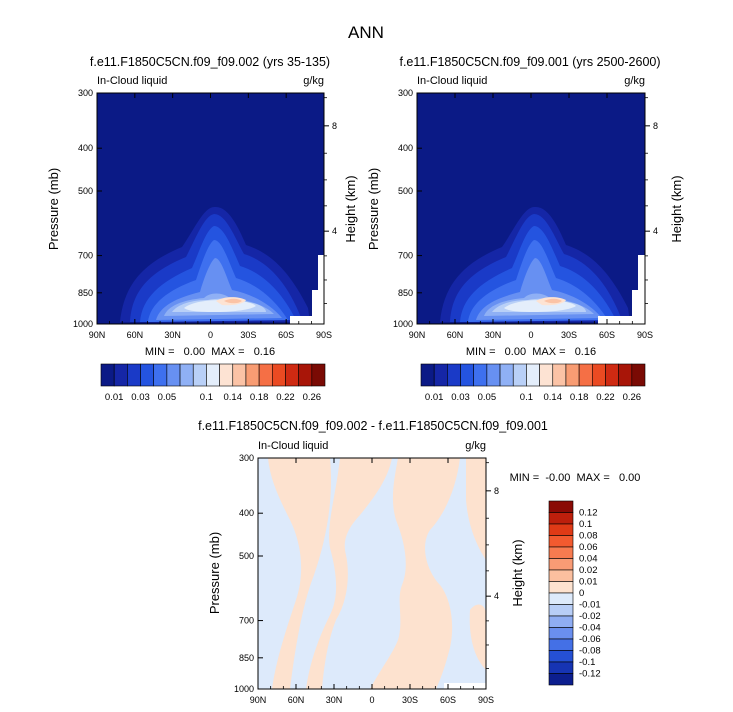 This screenshot has width=733, height=712. Describe the element at coordinates (214, 573) in the screenshot. I see `panel-2-ylabel: Pressure (mb)` at that location.